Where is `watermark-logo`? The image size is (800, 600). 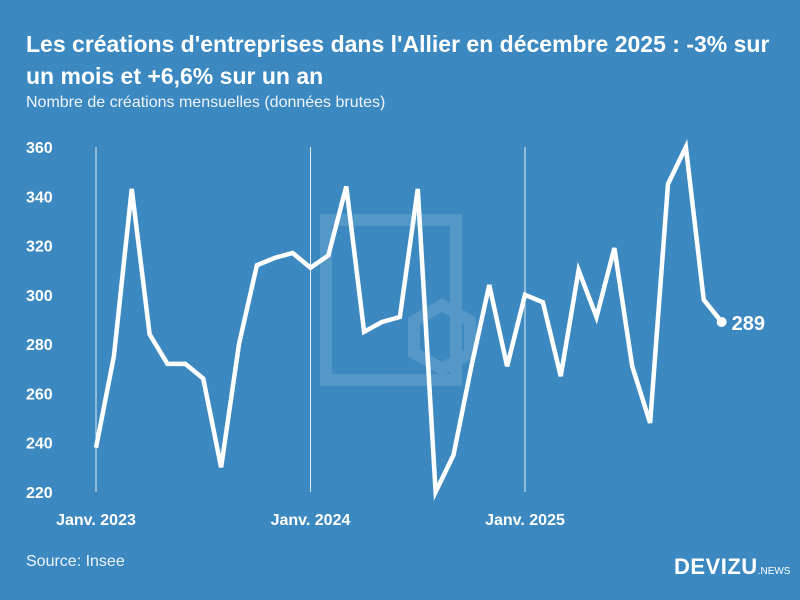
watermark-logo is located at coordinates (398, 300).